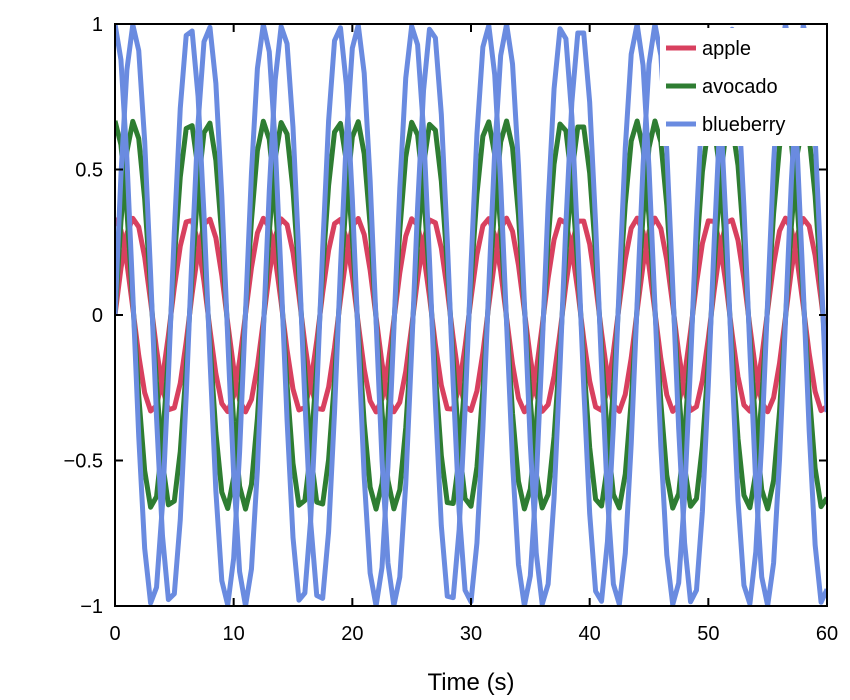 Image resolution: width=850 pixels, height=700 pixels. I want to click on legend-label-blueberry: blueberry, so click(743, 125).